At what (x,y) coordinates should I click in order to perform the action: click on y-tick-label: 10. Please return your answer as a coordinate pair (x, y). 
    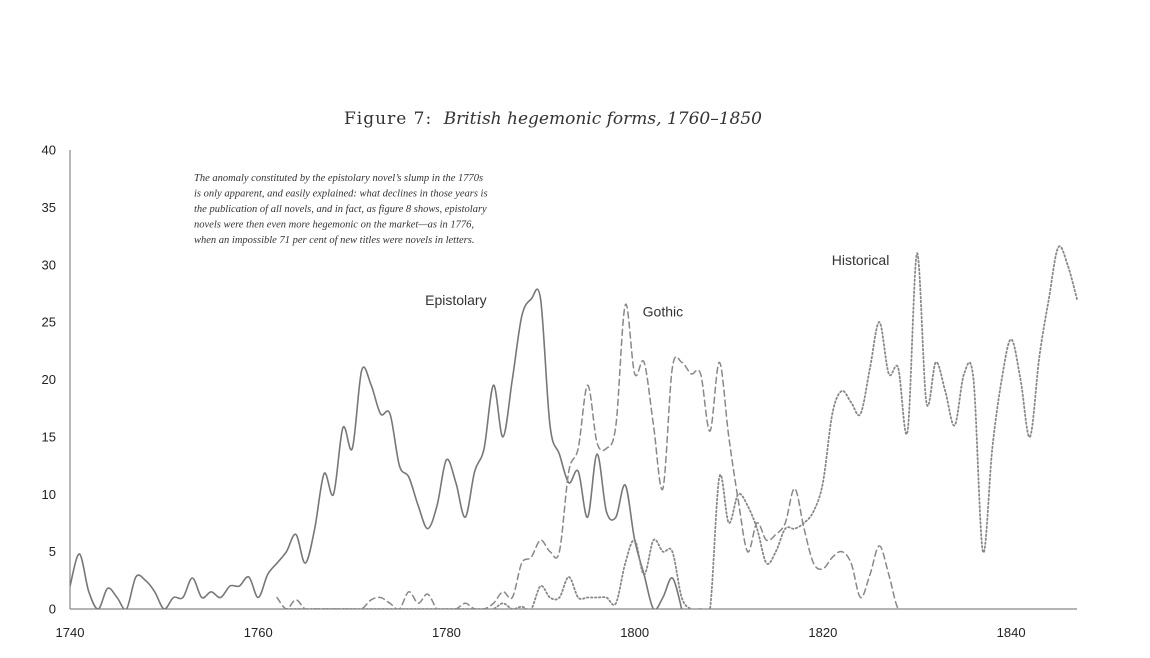
    Looking at the image, I should click on (49, 494).